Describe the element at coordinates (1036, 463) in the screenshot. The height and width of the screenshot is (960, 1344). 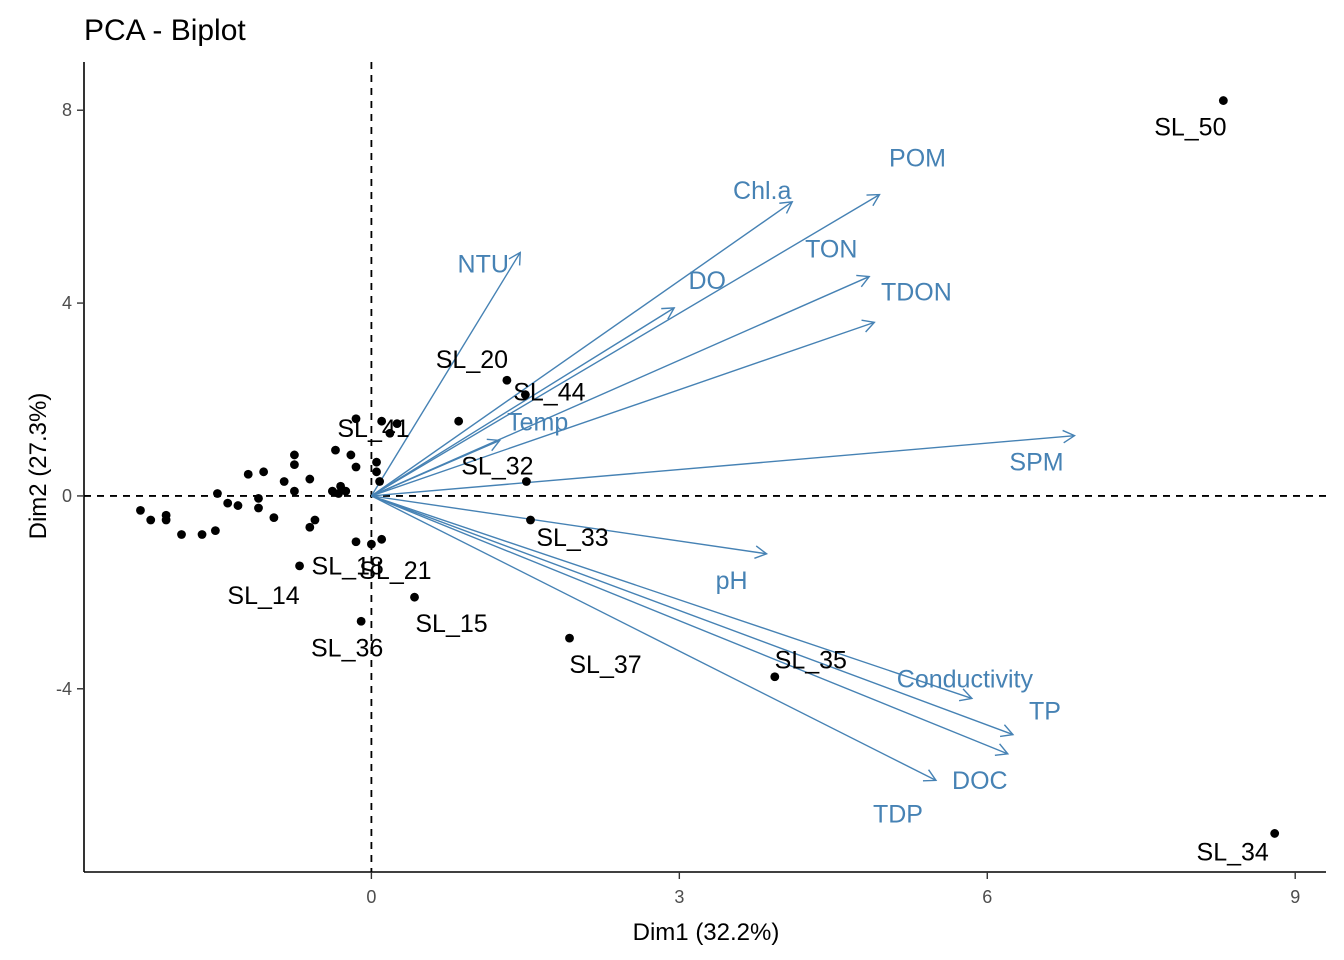
I see `variable-label: SPM` at that location.